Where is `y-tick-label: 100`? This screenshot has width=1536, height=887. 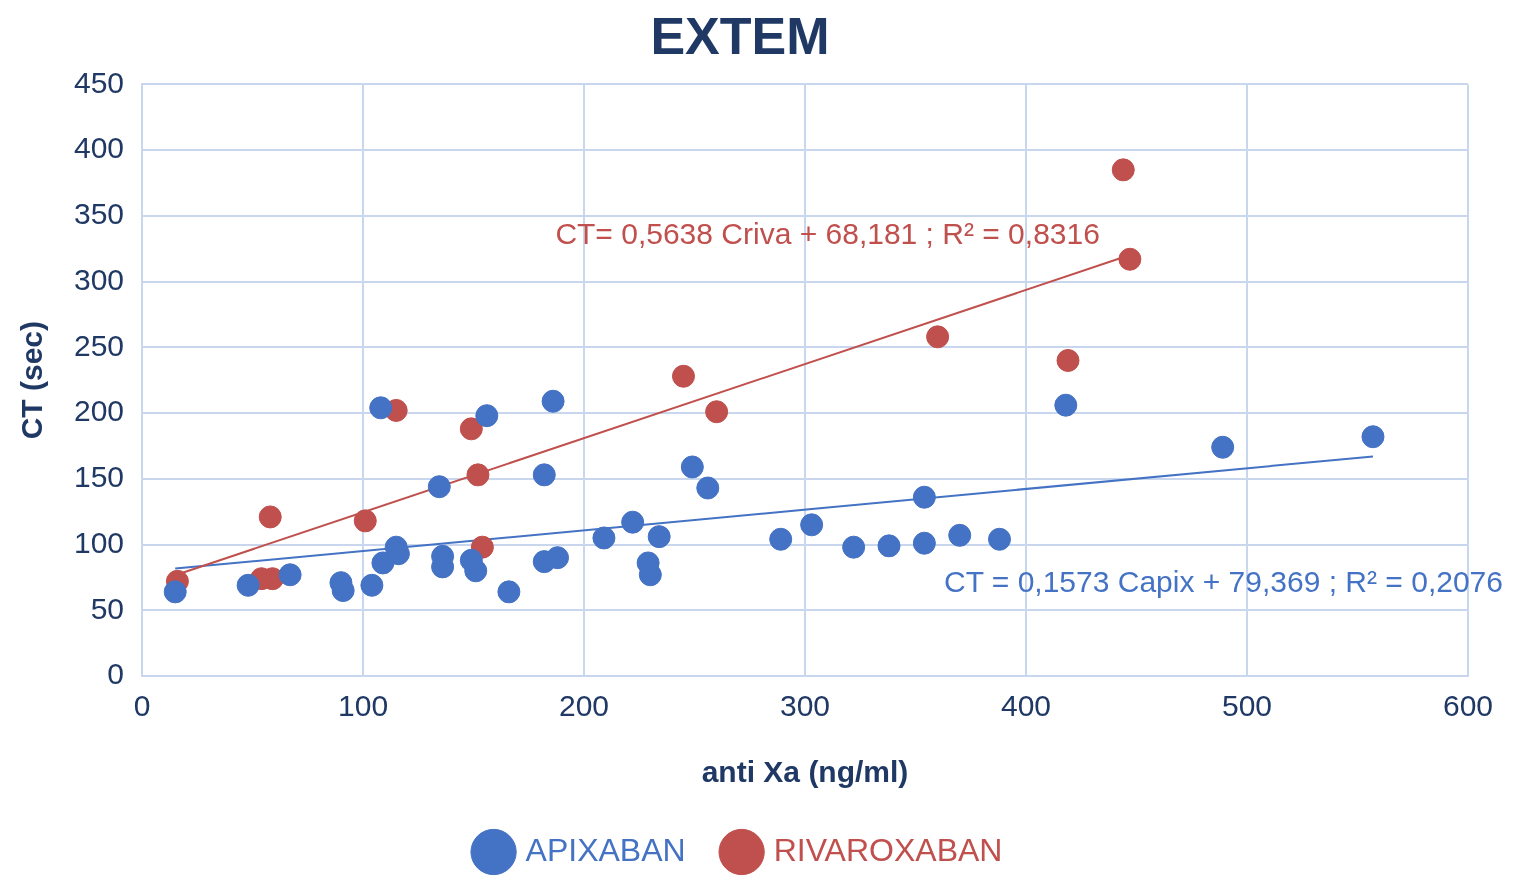 y-tick-label: 100 is located at coordinates (99, 542).